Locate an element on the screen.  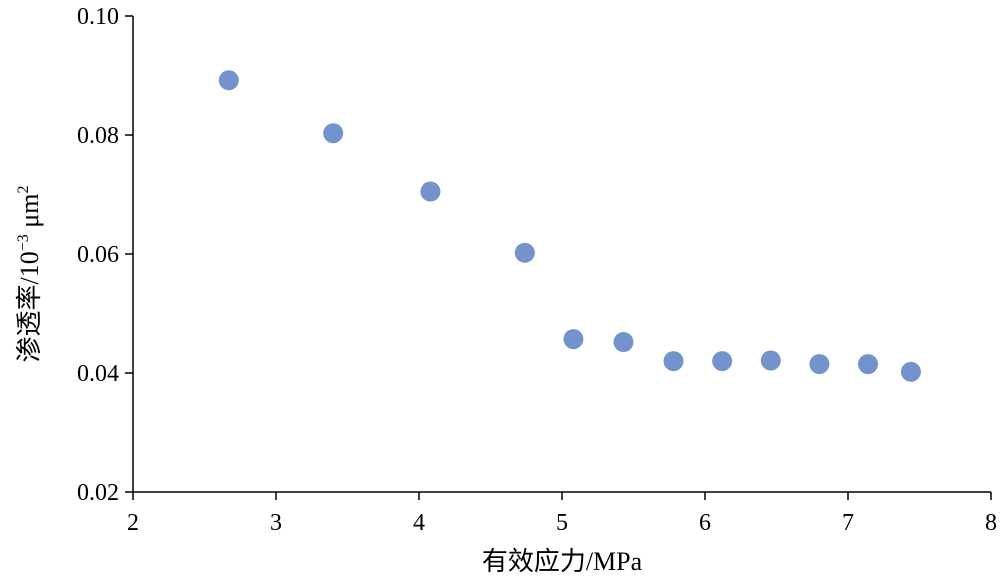
y-tick-label: 0.02 is located at coordinates (98, 493).